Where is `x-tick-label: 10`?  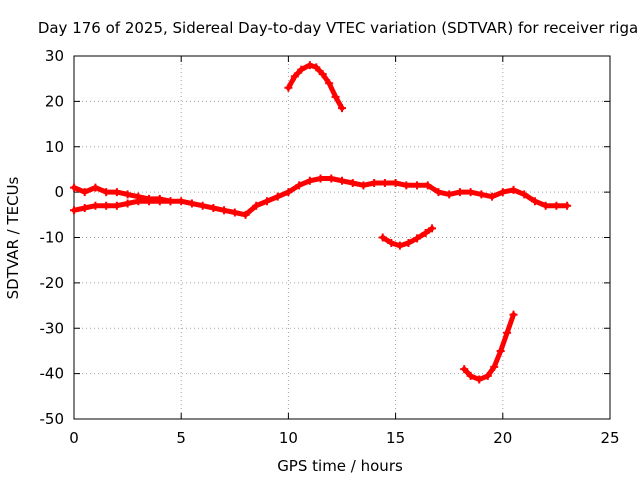
x-tick-label: 10 is located at coordinates (288, 438).